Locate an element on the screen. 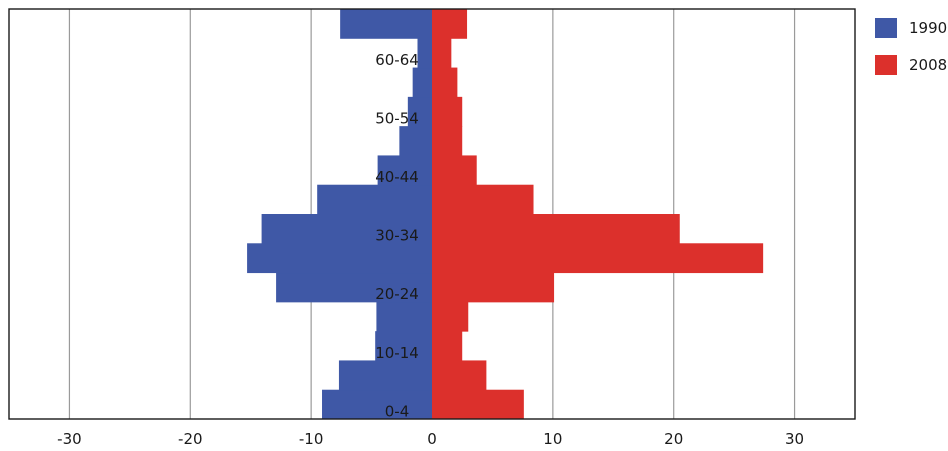 This screenshot has width=948, height=451. x-tick-labels: -30 -20 -10 0 10 20 30 is located at coordinates (430, 439).